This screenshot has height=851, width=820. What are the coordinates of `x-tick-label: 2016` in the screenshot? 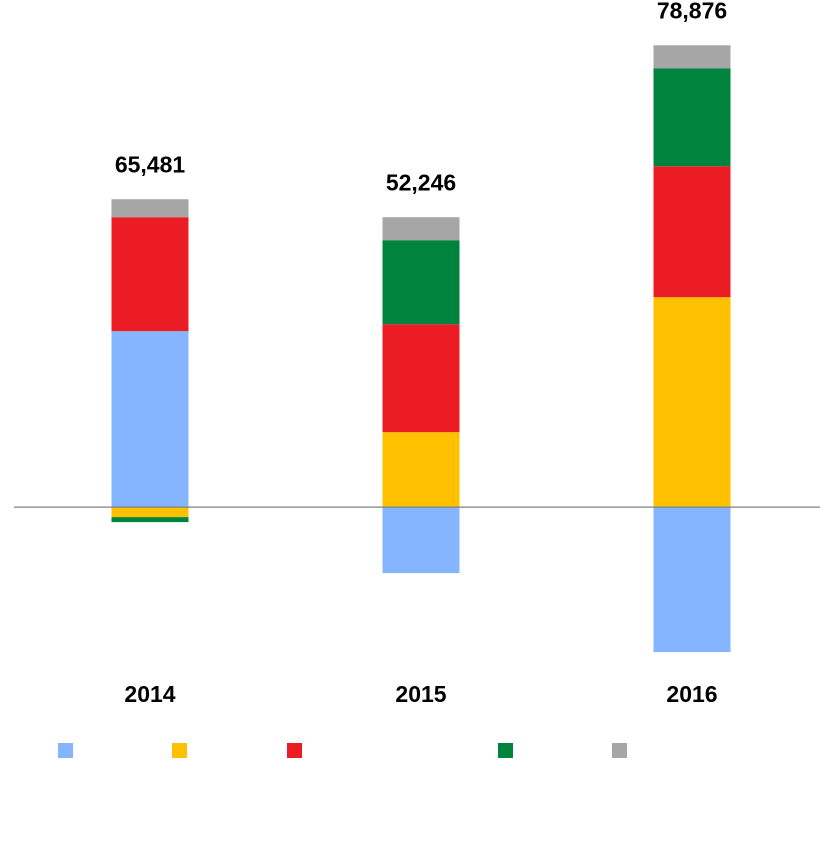 It's located at (691, 694).